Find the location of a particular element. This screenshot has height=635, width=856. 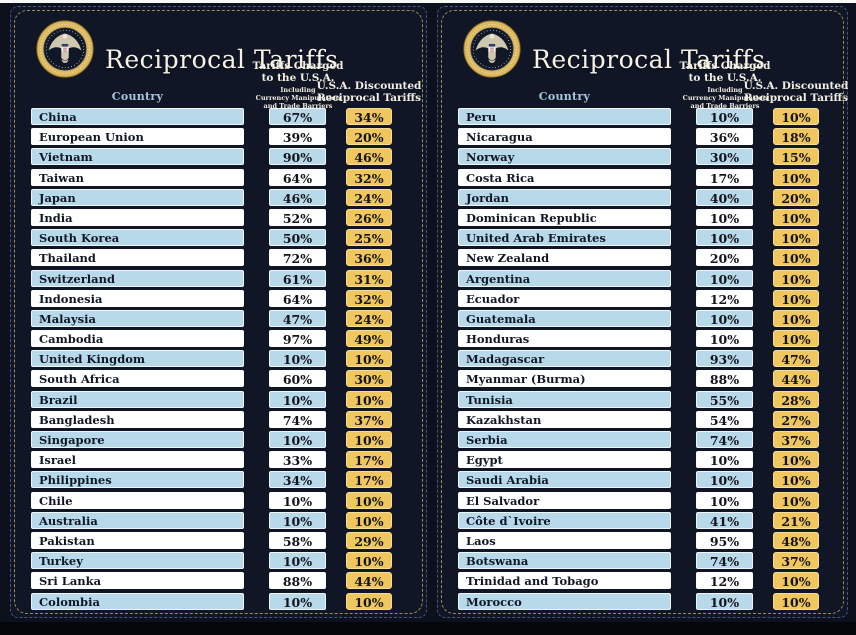

table-row: Tunisia 55% 28% is located at coordinates (642, 399).